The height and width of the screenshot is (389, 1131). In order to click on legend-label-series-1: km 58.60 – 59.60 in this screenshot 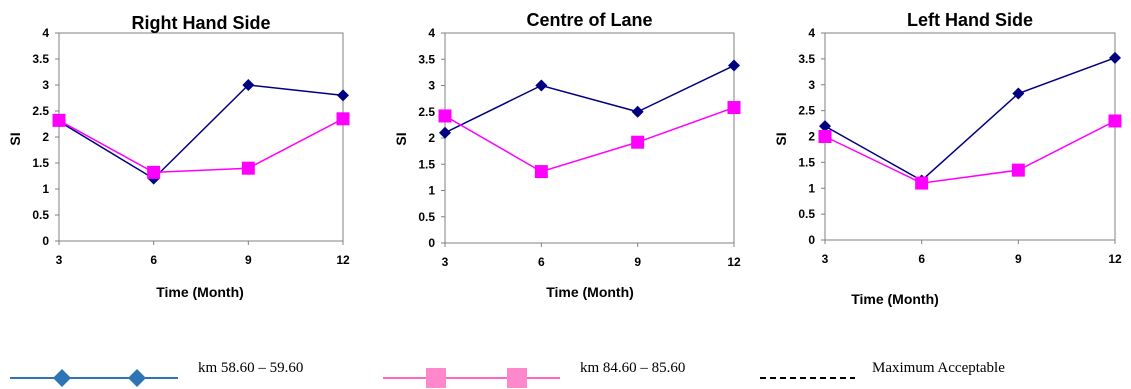, I will do `click(250, 368)`.